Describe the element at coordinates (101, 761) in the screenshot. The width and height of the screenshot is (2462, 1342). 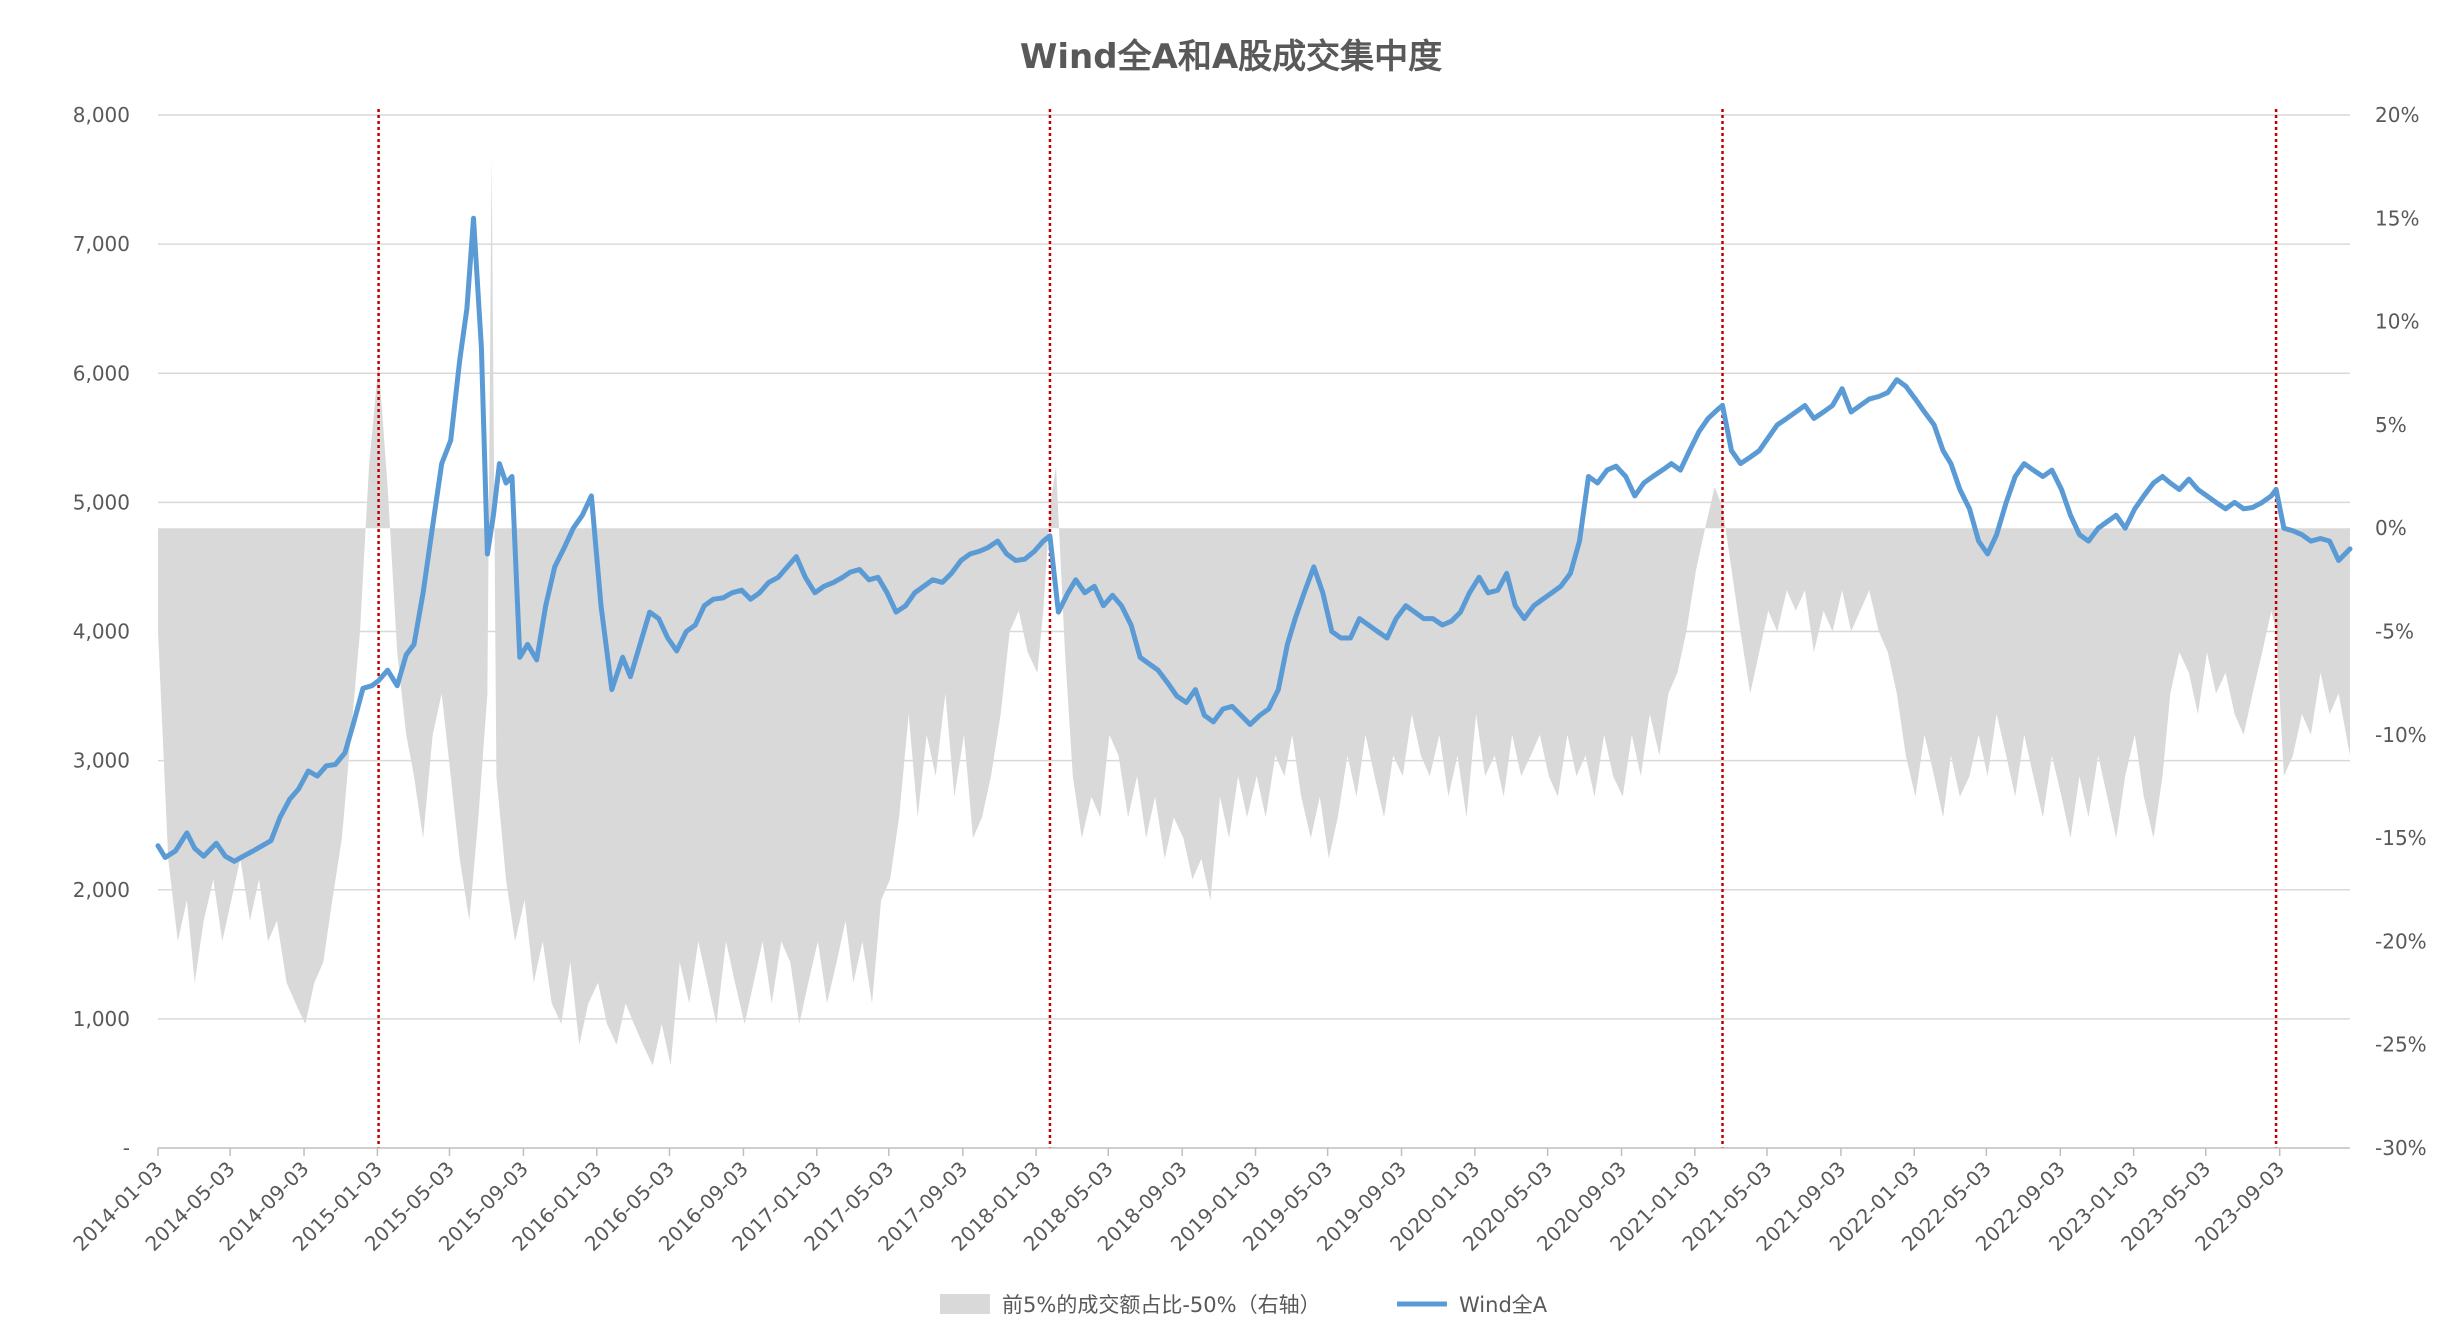
I see `y-left-tick-label: 3,000` at that location.